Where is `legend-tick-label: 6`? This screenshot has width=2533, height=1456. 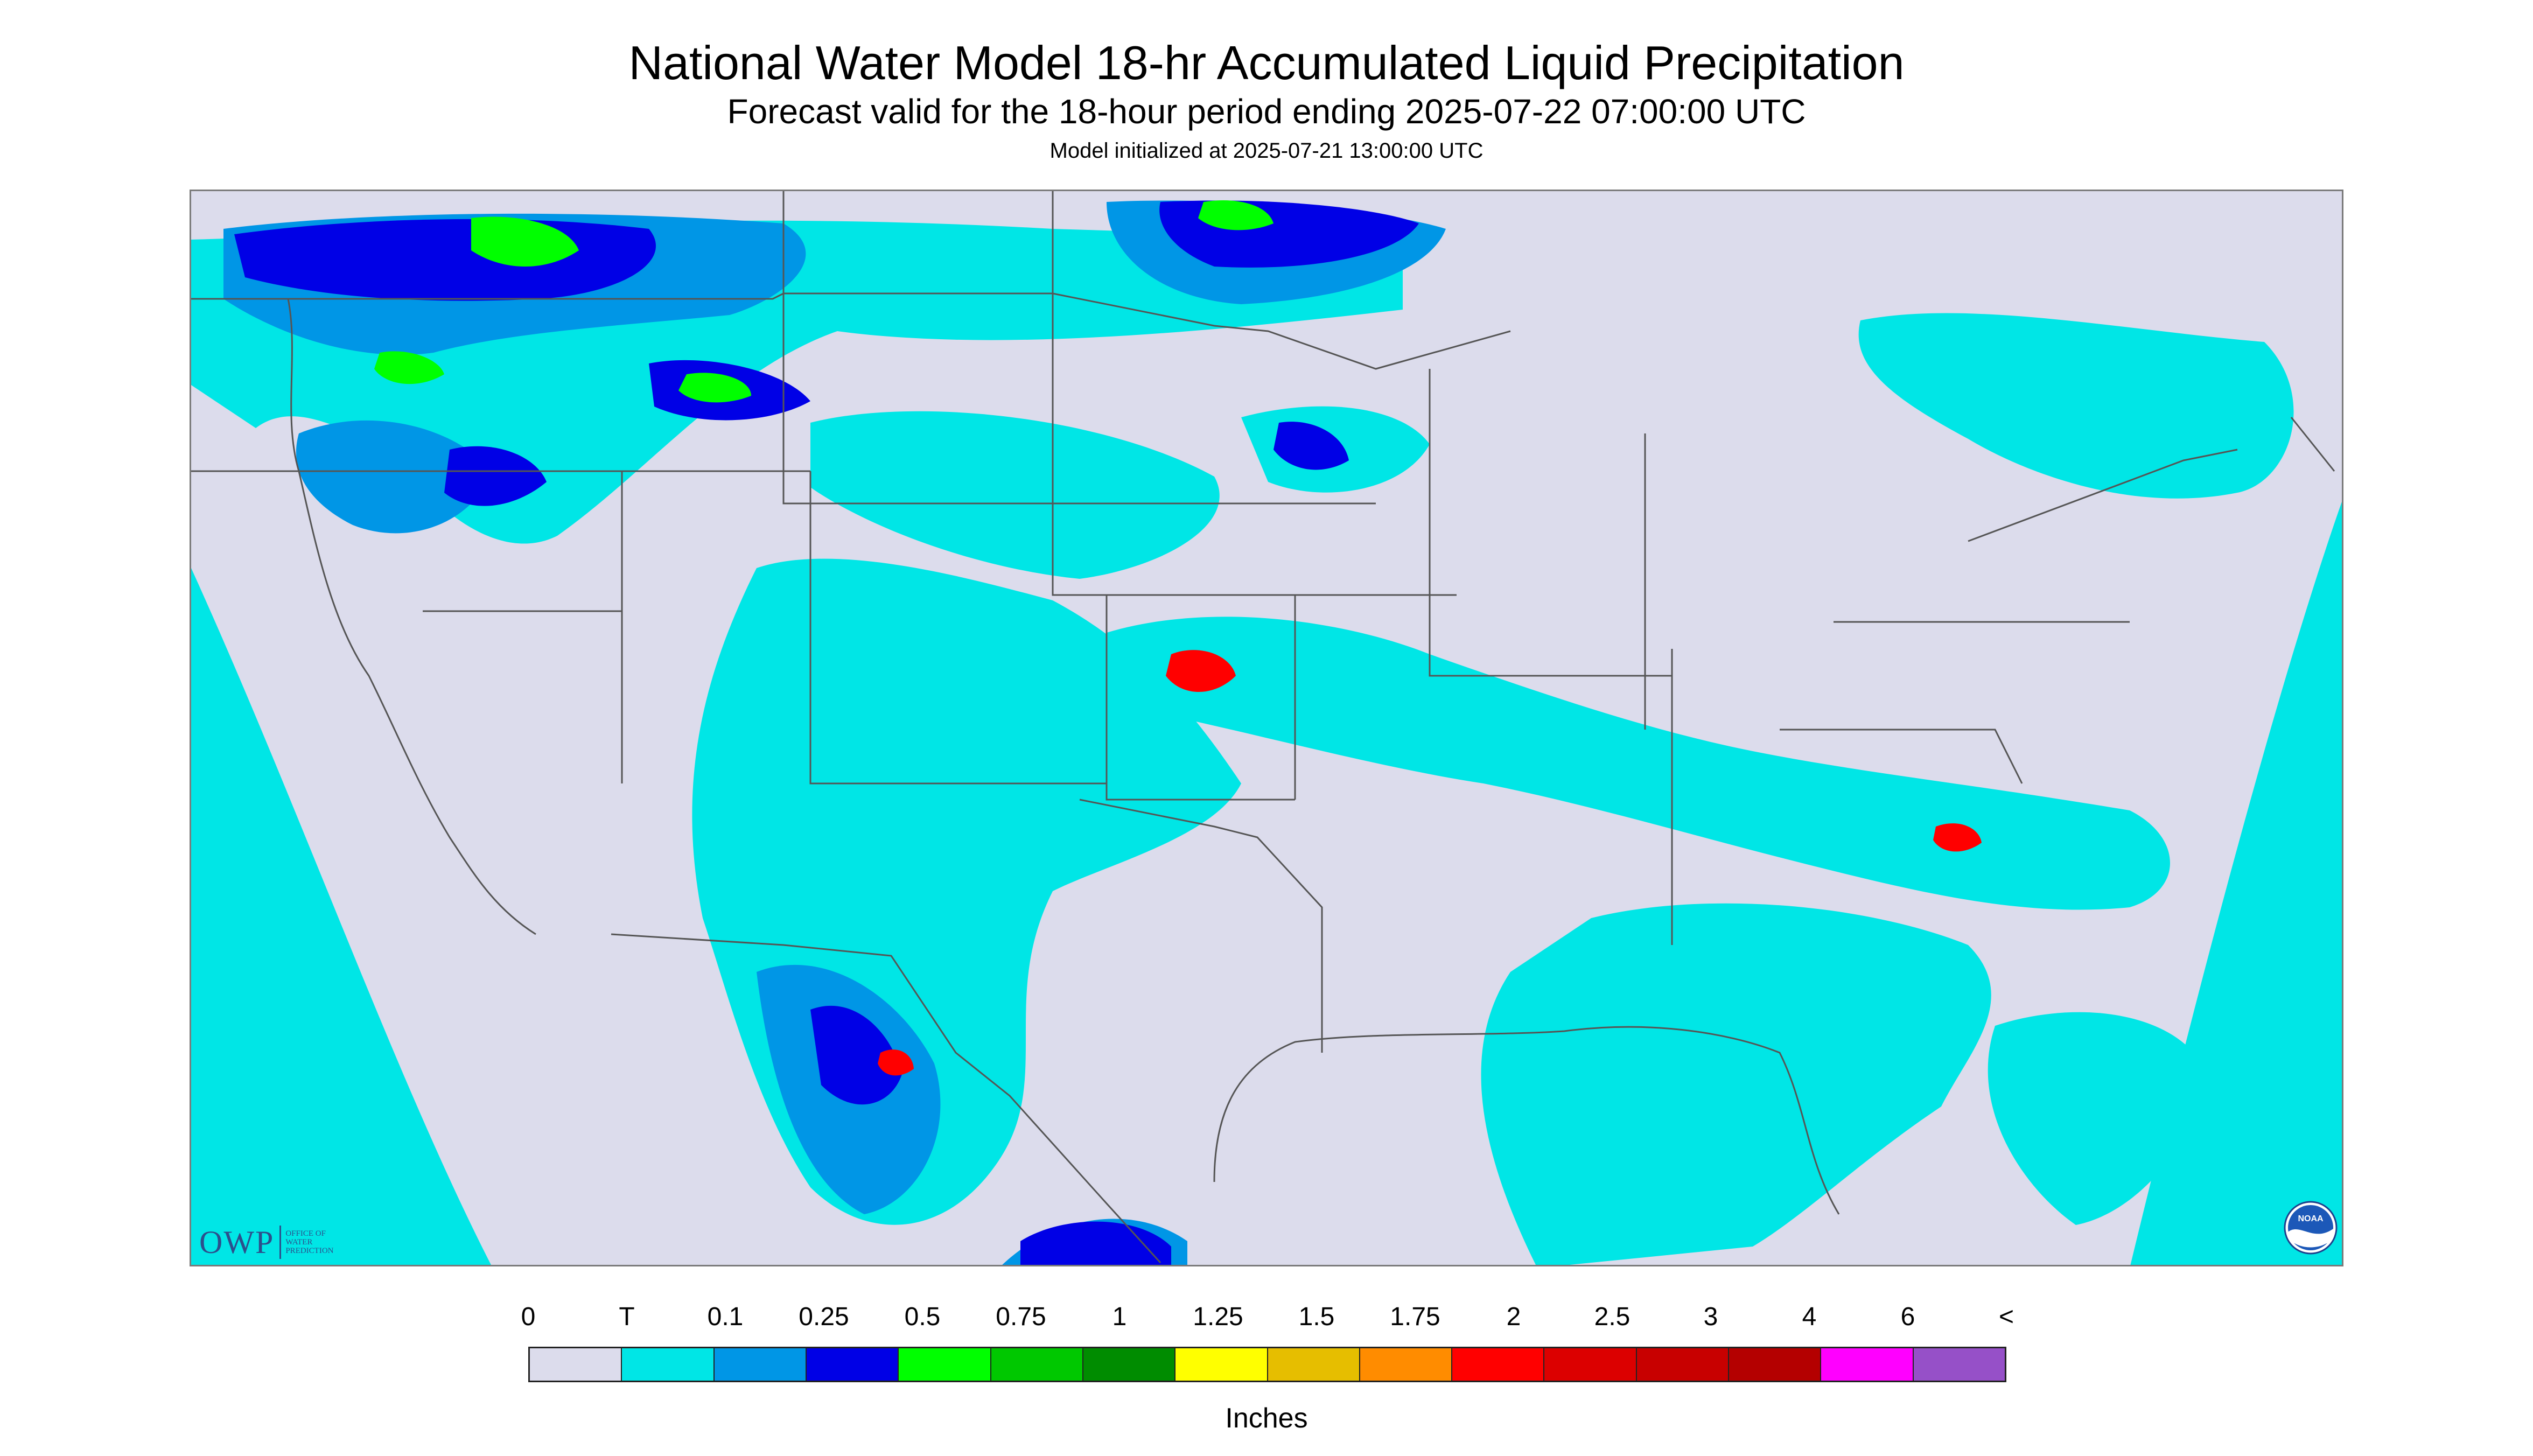
legend-tick-label: 6 is located at coordinates (1908, 1317).